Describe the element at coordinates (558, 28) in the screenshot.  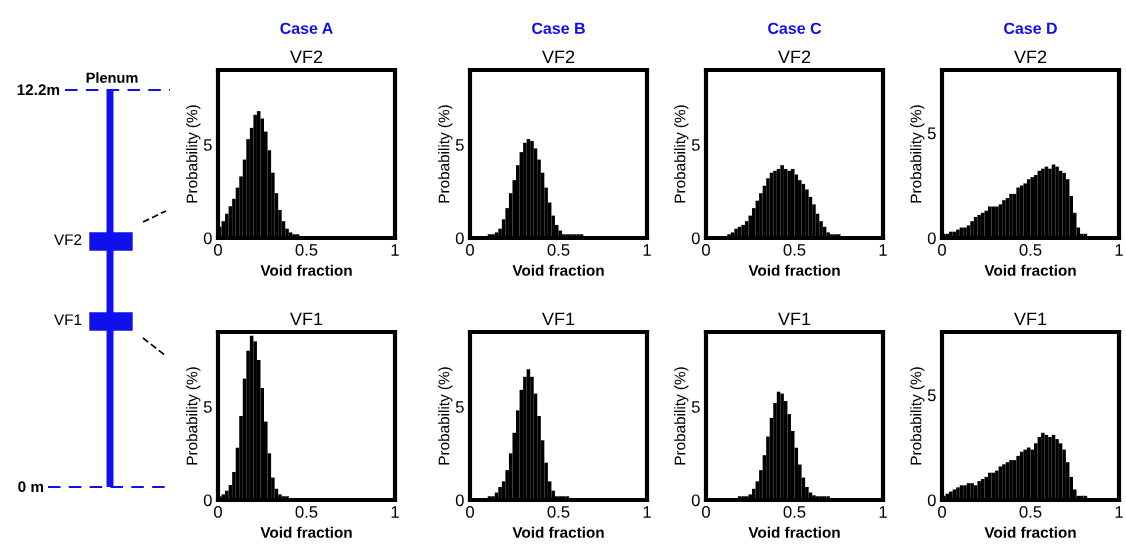
I see `text: Case B` at that location.